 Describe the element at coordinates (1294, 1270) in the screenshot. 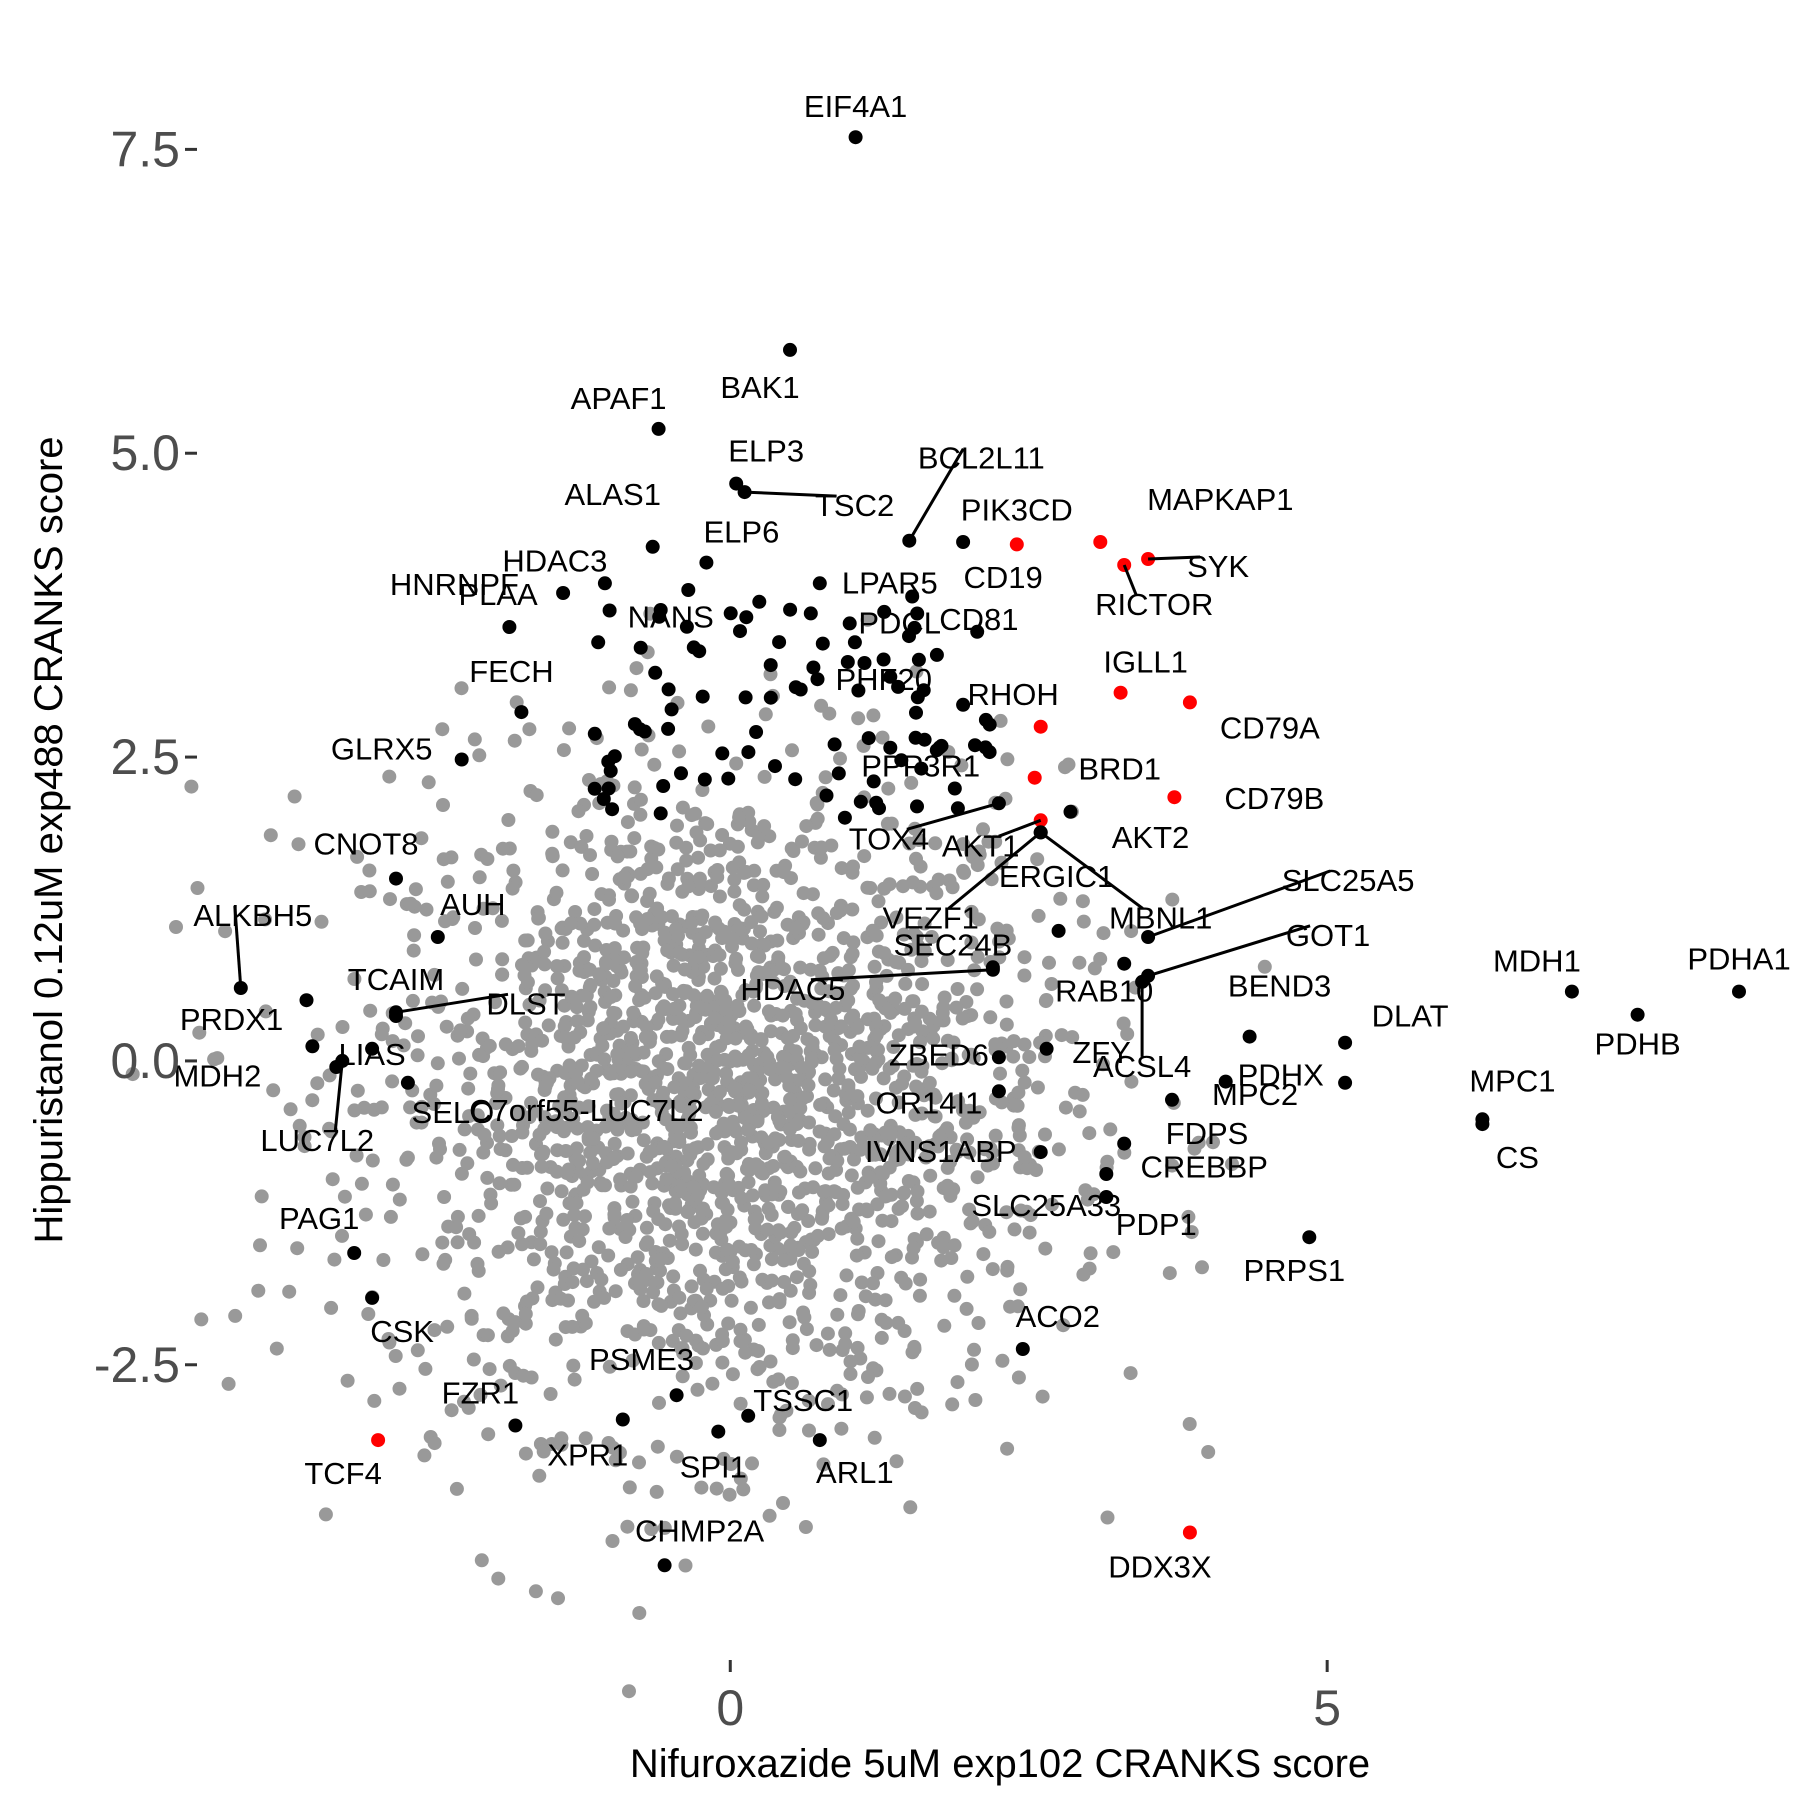

I see `point-label: PRPS1` at that location.